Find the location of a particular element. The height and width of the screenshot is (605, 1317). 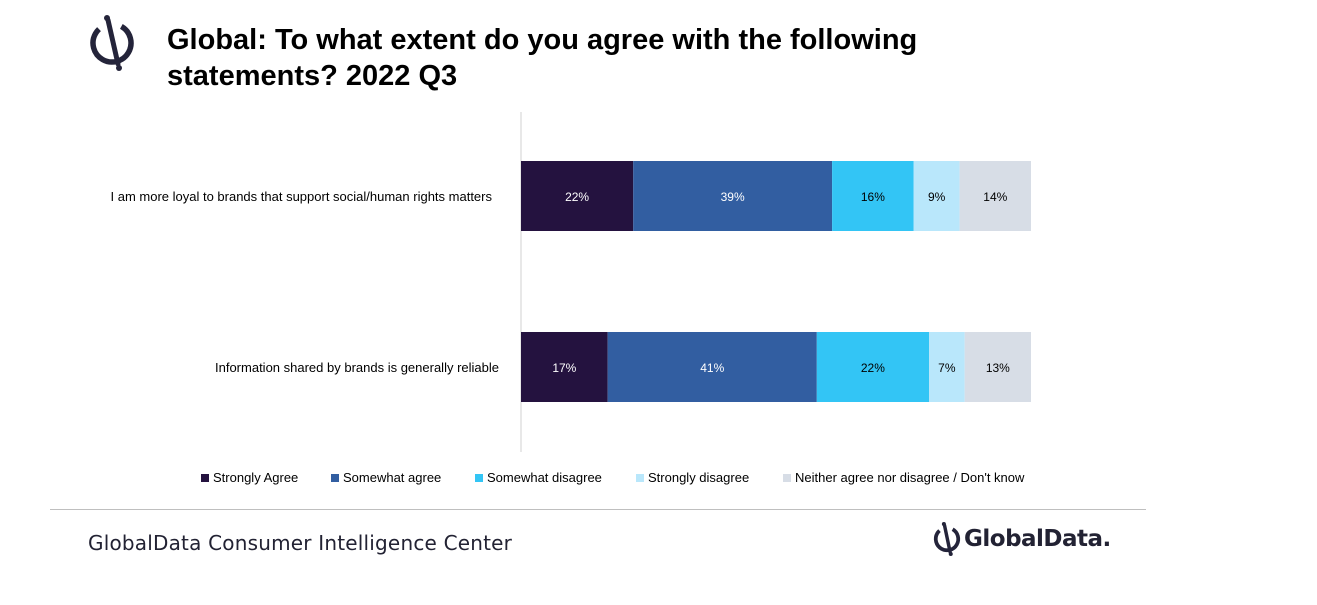

legend-item: Somewhat disagree is located at coordinates (538, 477).